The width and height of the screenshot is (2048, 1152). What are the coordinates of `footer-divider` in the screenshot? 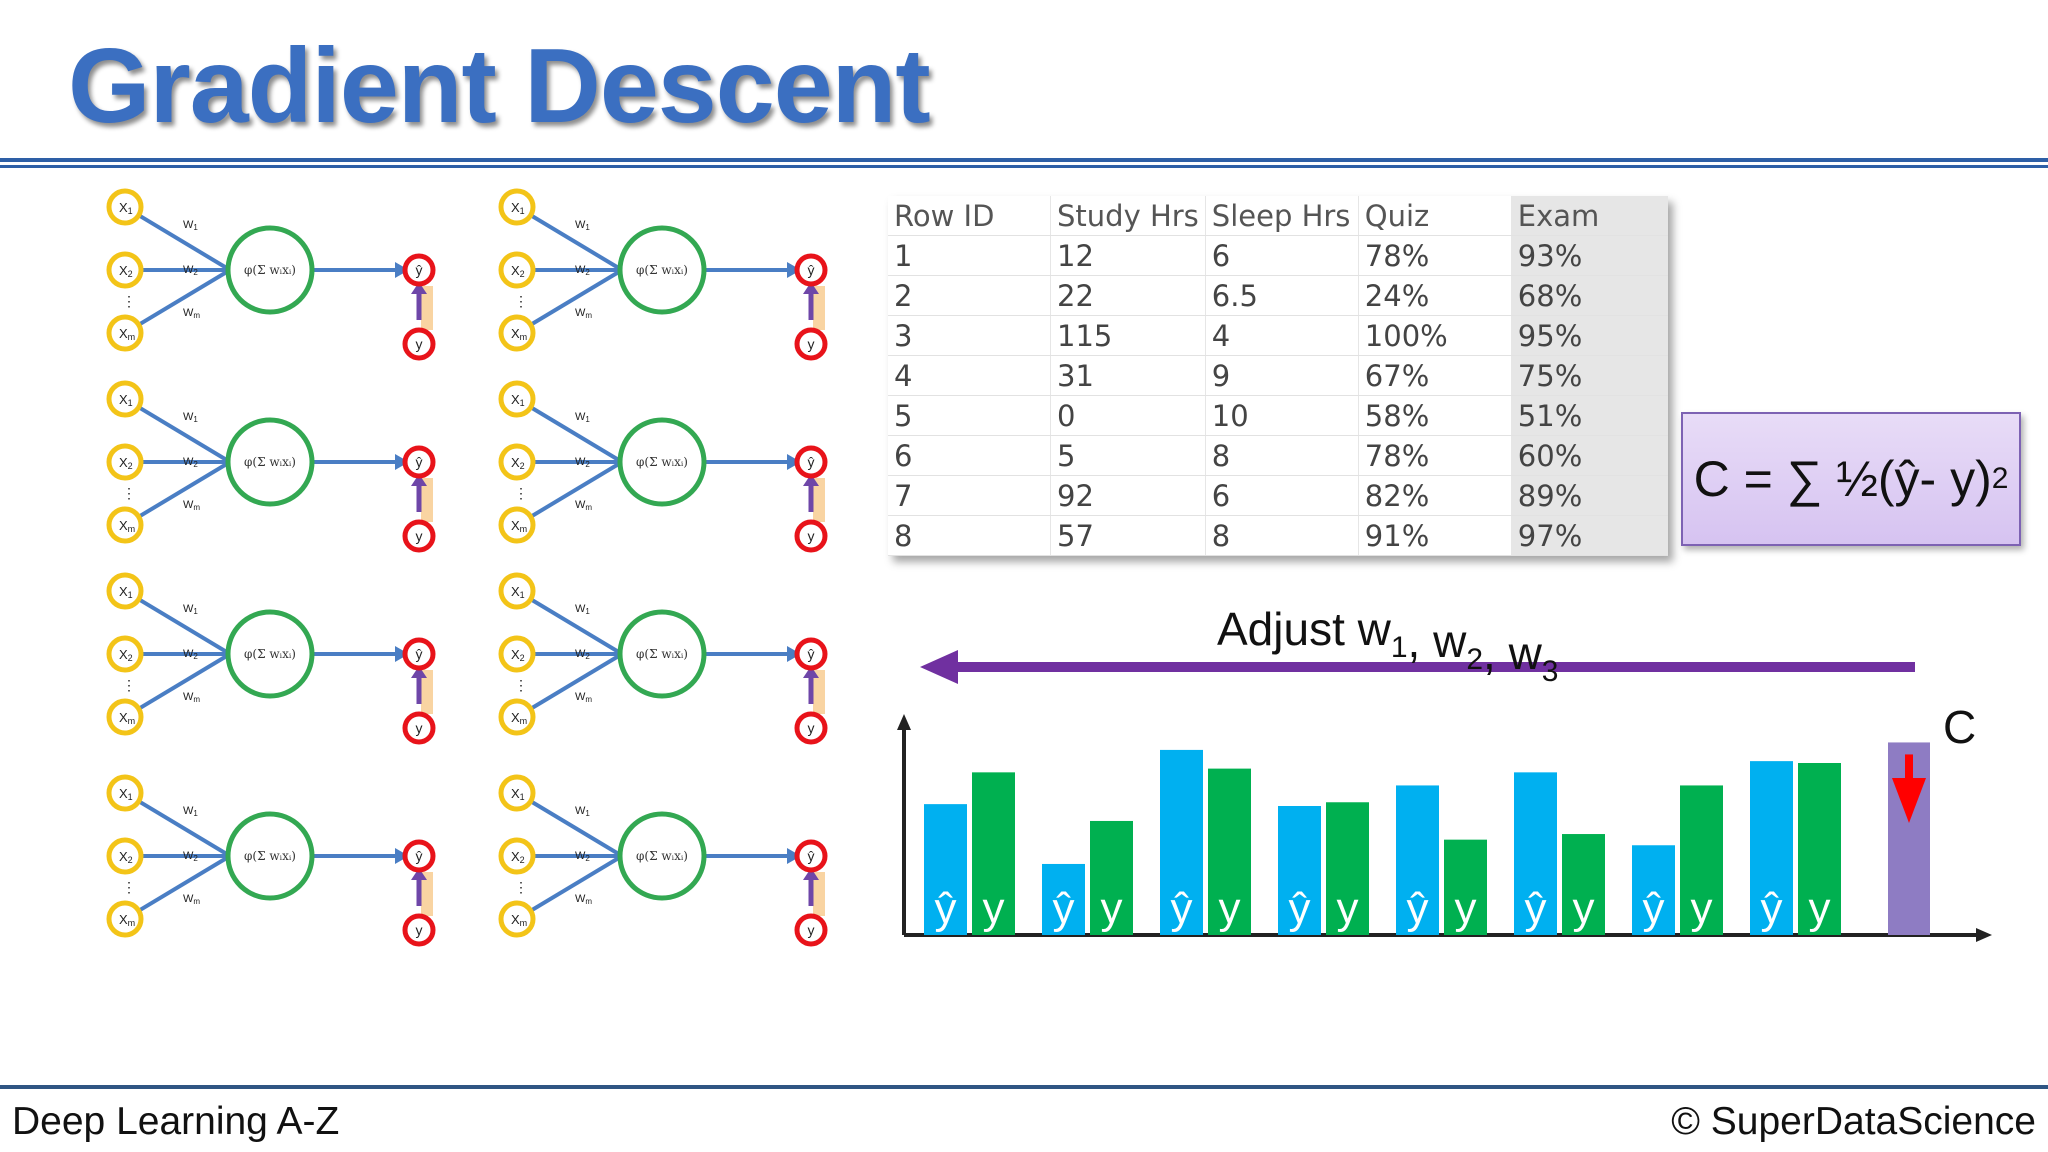 It's located at (1024, 1087).